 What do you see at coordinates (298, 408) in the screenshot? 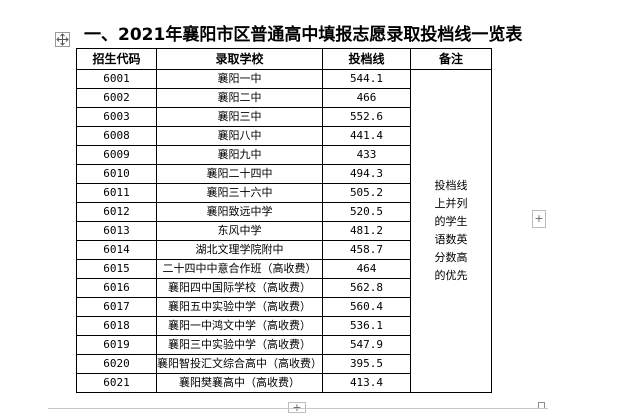
I see `page-edge-line` at bounding box center [298, 408].